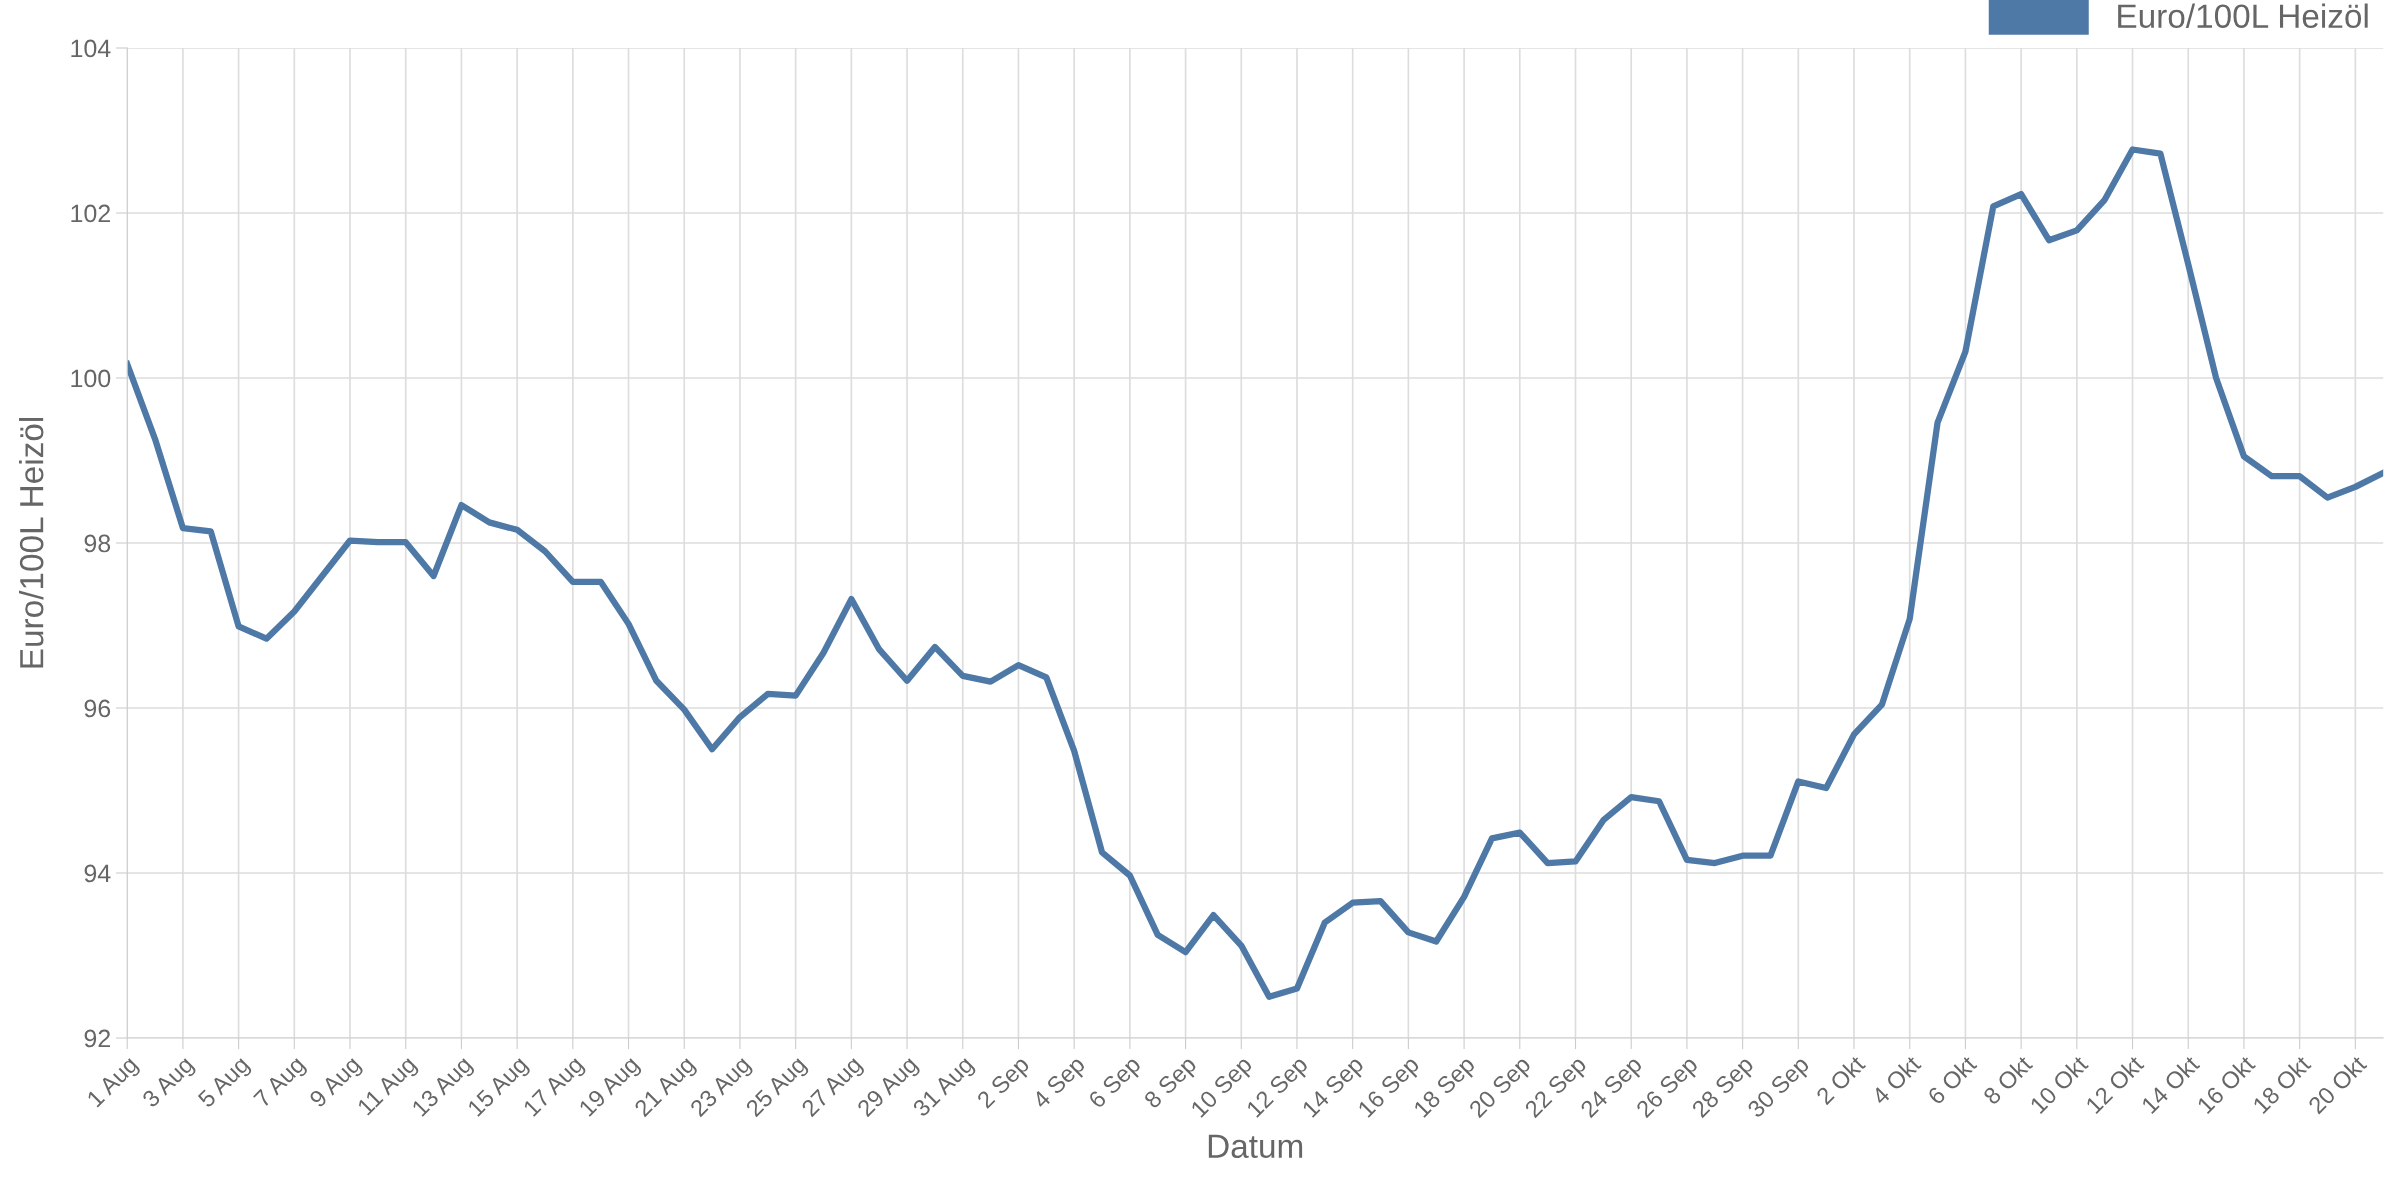 Image resolution: width=2400 pixels, height=1200 pixels. What do you see at coordinates (1116, 1084) in the screenshot?
I see `x-tick-label: 6 Sep` at bounding box center [1116, 1084].